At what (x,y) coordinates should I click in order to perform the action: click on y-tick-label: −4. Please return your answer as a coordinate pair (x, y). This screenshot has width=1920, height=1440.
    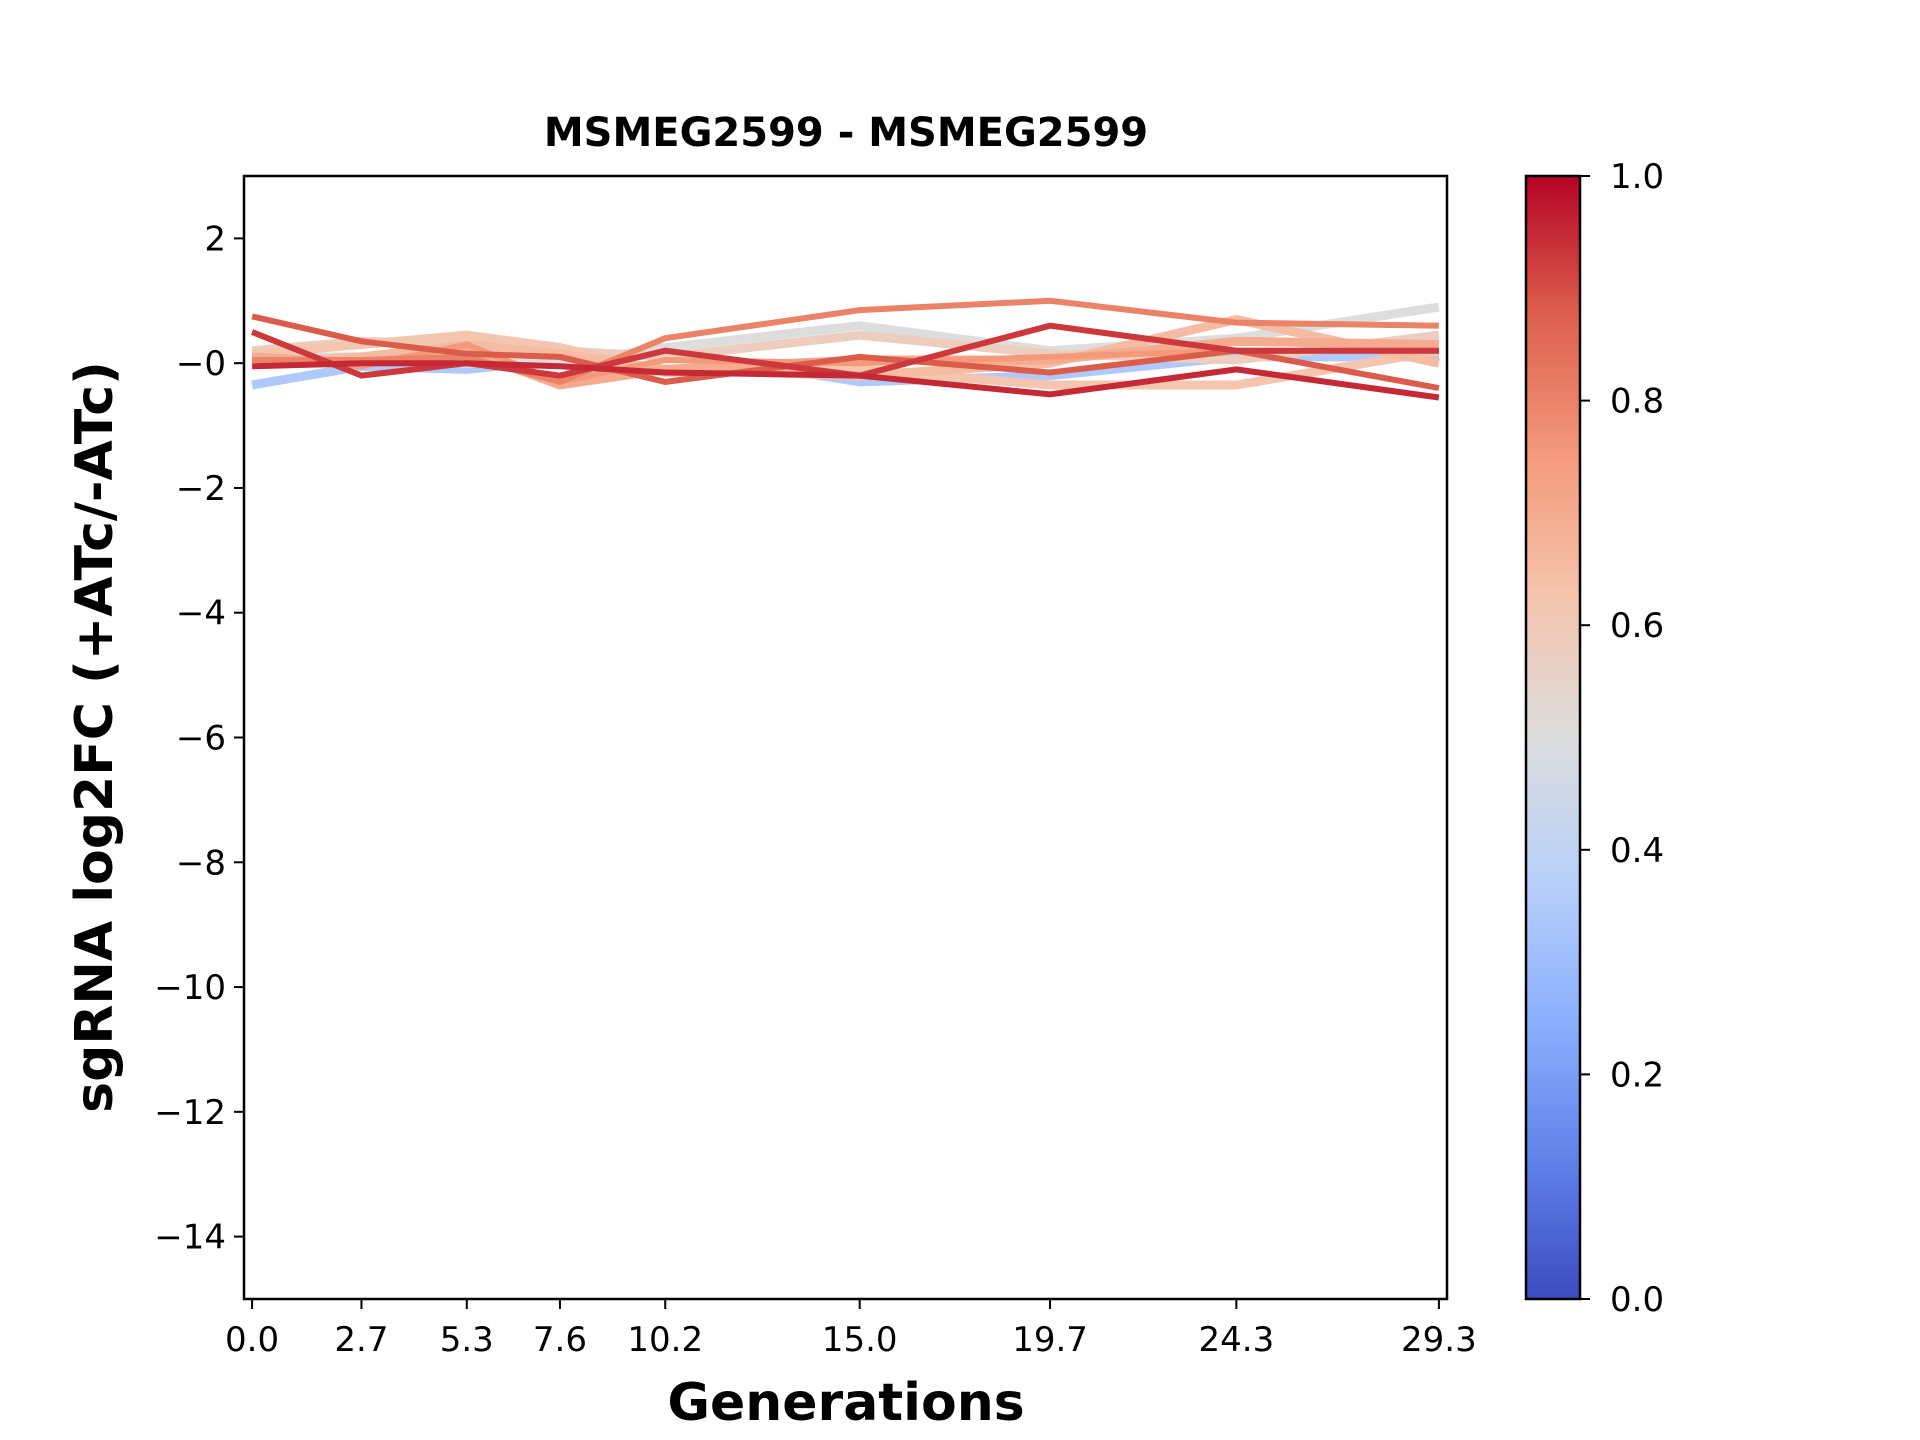
    Looking at the image, I should click on (201, 614).